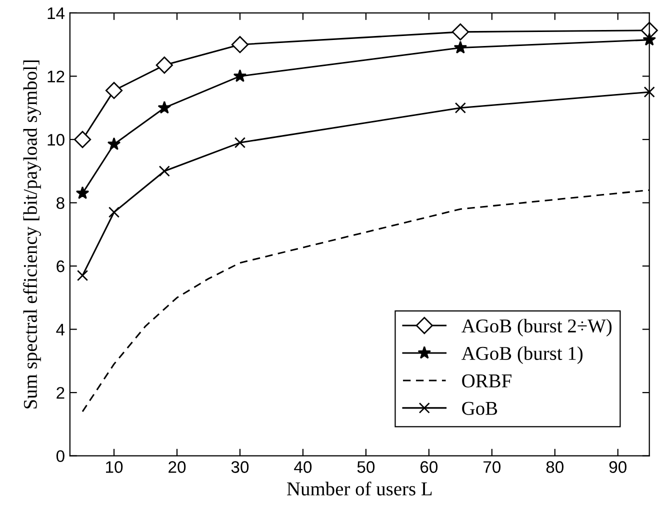  Describe the element at coordinates (60, 203) in the screenshot. I see `y-tick-label: 8` at that location.